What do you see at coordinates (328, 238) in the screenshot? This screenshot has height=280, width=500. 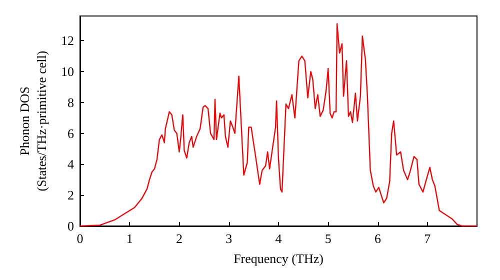 I see `x-tick-label: 5` at bounding box center [328, 238].